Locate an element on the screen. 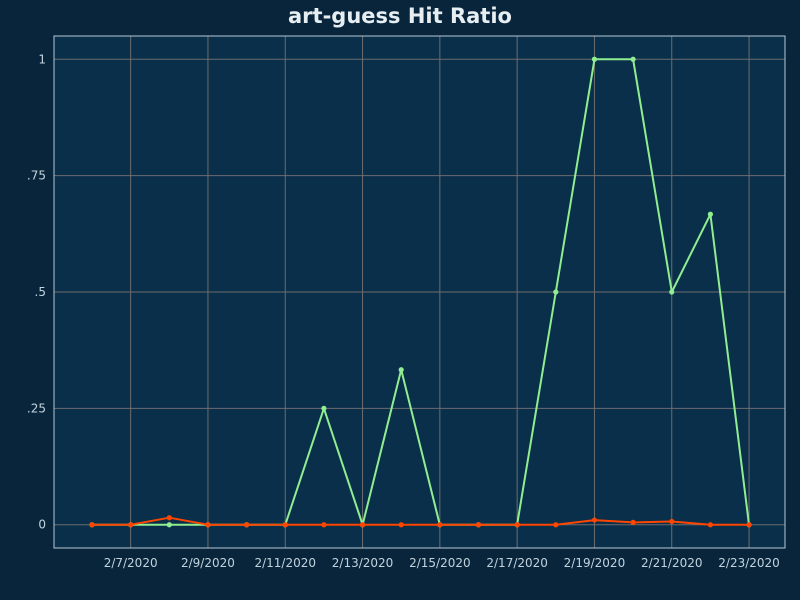 This screenshot has height=600, width=800. x-tick-label: 2/11/2020 is located at coordinates (285, 563).